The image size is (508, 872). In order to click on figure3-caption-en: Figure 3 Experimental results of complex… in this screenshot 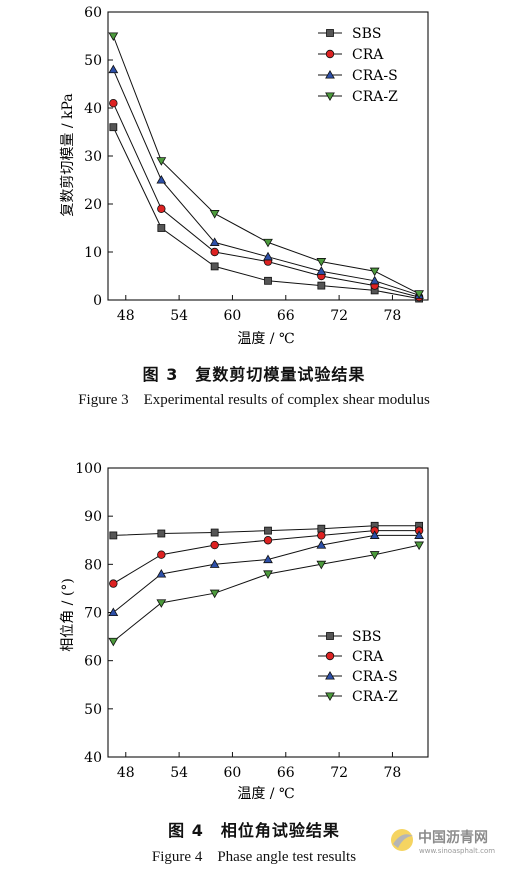, I will do `click(254, 400)`.